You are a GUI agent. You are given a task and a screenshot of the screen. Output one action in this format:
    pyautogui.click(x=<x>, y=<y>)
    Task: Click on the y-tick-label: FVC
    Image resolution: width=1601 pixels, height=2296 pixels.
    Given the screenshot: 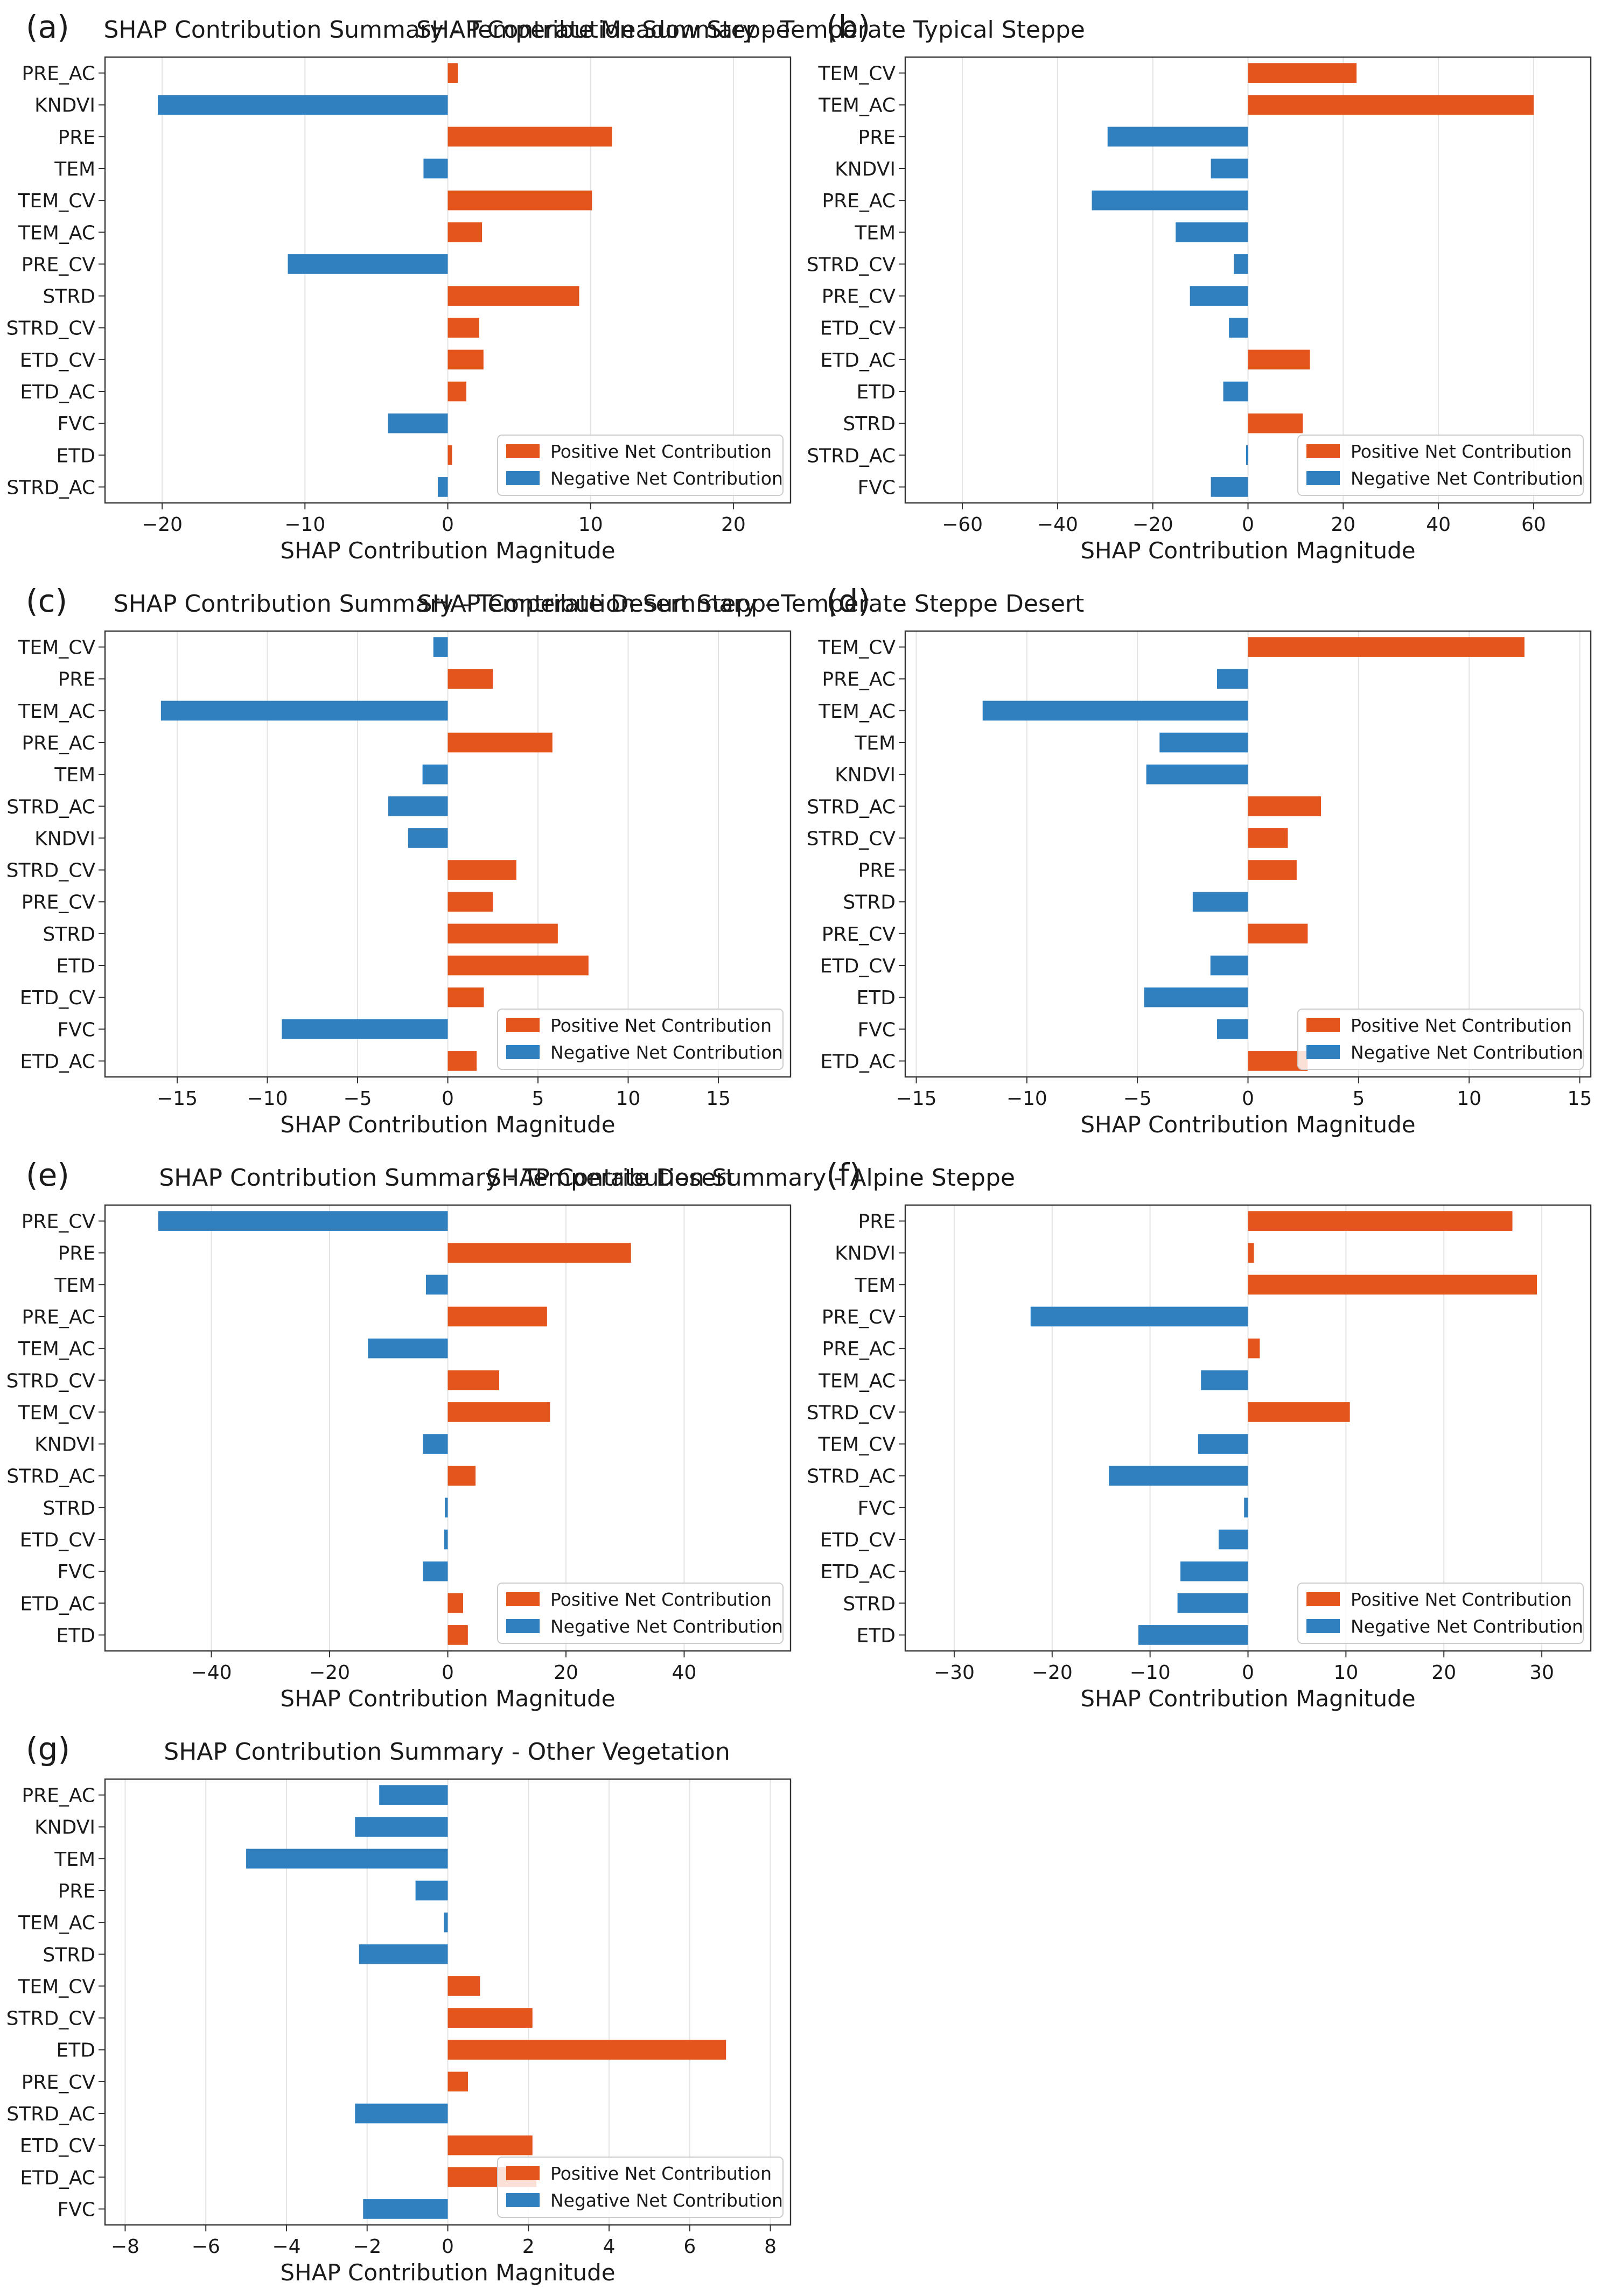 What is the action you would take?
    pyautogui.click(x=877, y=1030)
    